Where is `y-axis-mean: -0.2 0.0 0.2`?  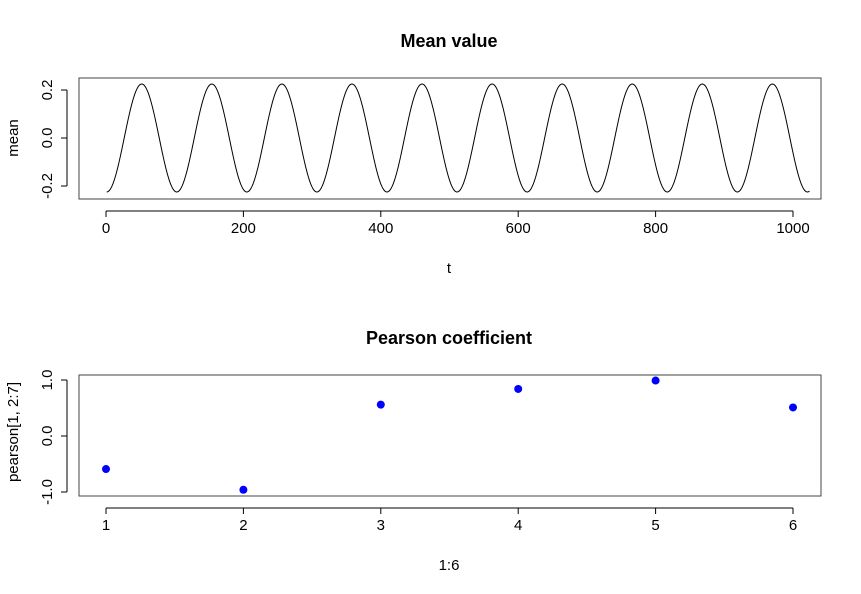
y-axis-mean: -0.2 0.0 0.2 is located at coordinates (53, 139).